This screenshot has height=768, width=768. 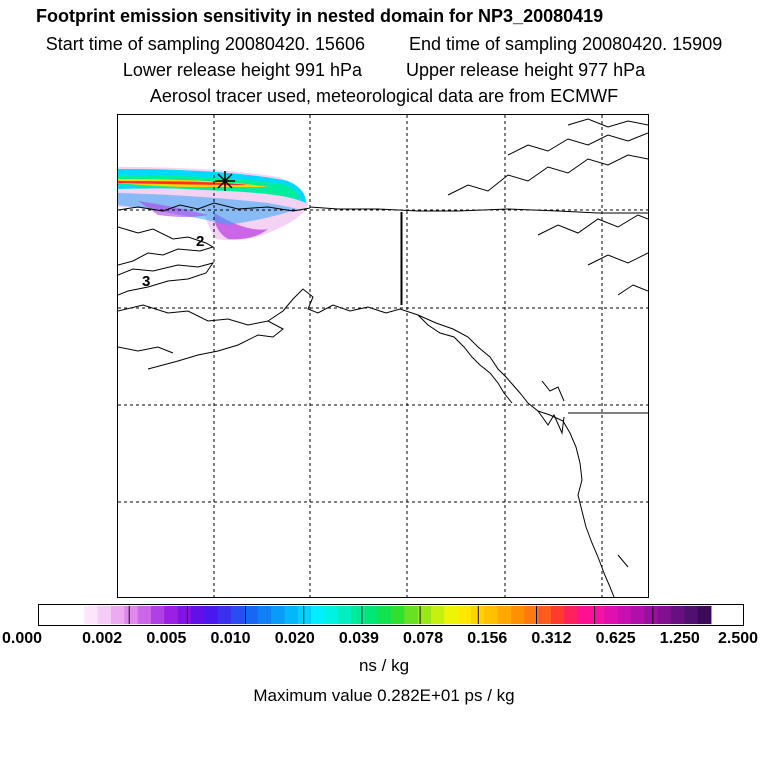 What do you see at coordinates (205, 44) in the screenshot?
I see `start-time: Start time of sampling 20080420. 15606` at bounding box center [205, 44].